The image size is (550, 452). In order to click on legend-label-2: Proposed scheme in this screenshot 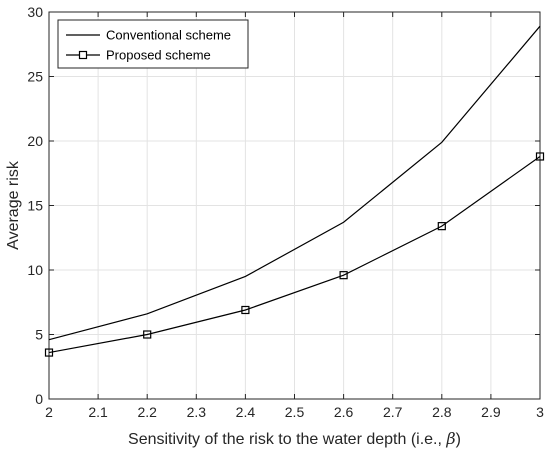, I will do `click(158, 55)`.